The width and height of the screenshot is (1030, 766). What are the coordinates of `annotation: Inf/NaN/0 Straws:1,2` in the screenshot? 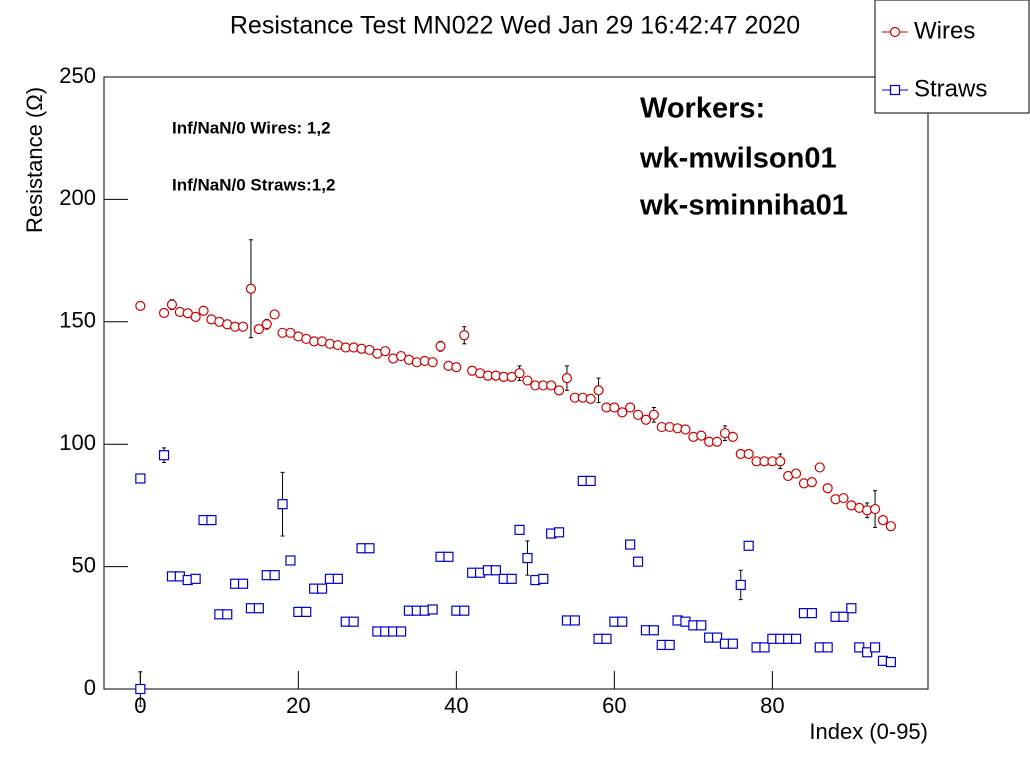 It's located at (253, 184).